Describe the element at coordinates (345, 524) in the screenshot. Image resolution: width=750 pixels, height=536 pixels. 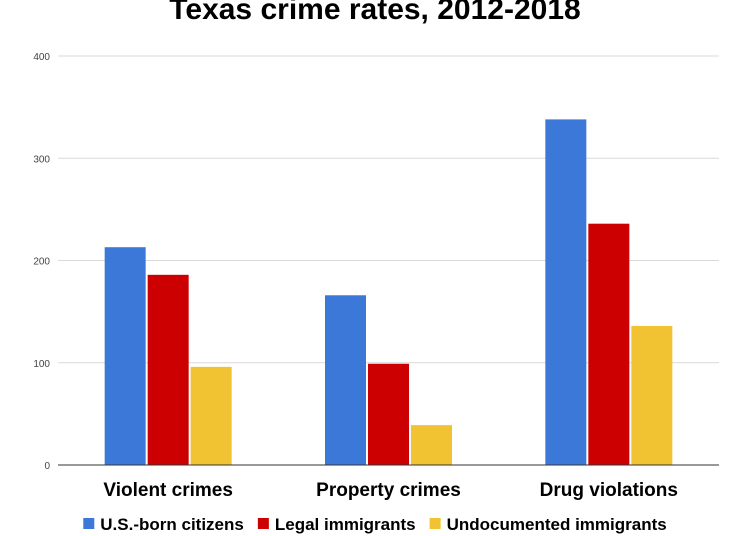
I see `legend-label: Legal immigrants` at that location.